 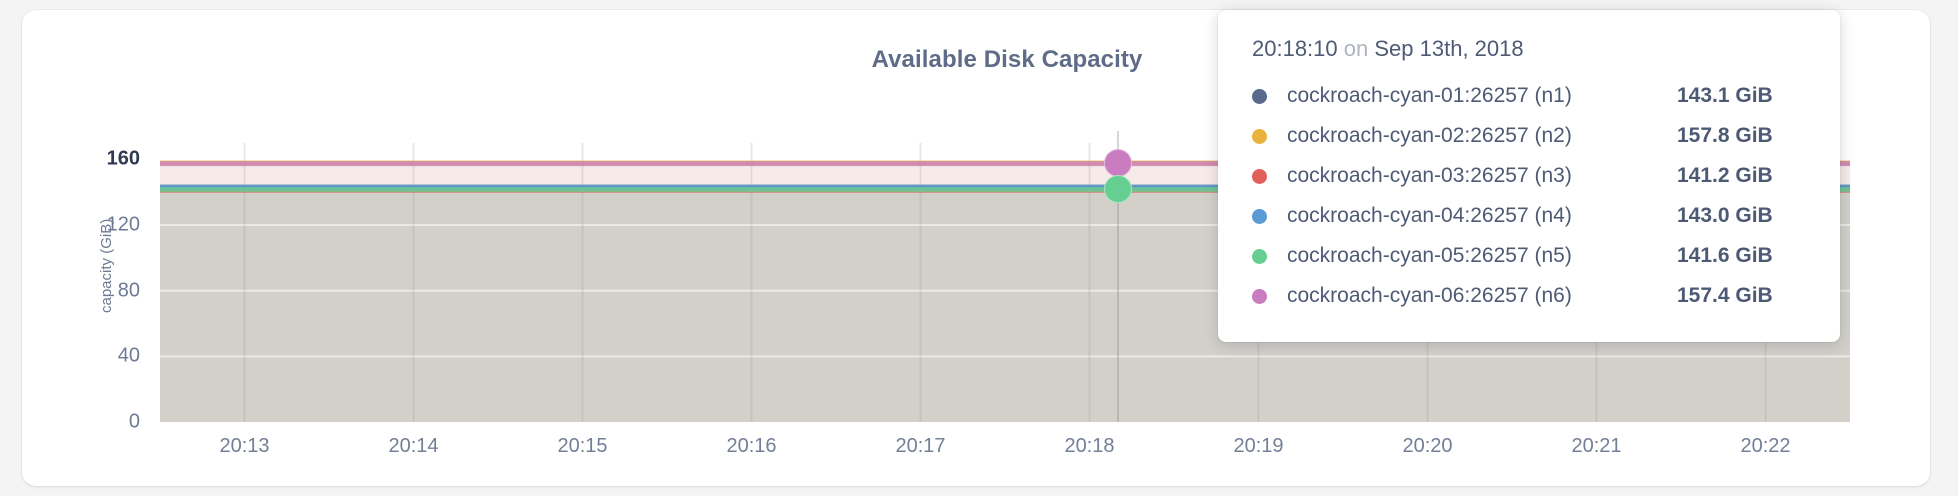 I want to click on tooltip-row: cockroach-cyan-05:26257 (n5) 141.6 GiB, so click(x=1531, y=256).